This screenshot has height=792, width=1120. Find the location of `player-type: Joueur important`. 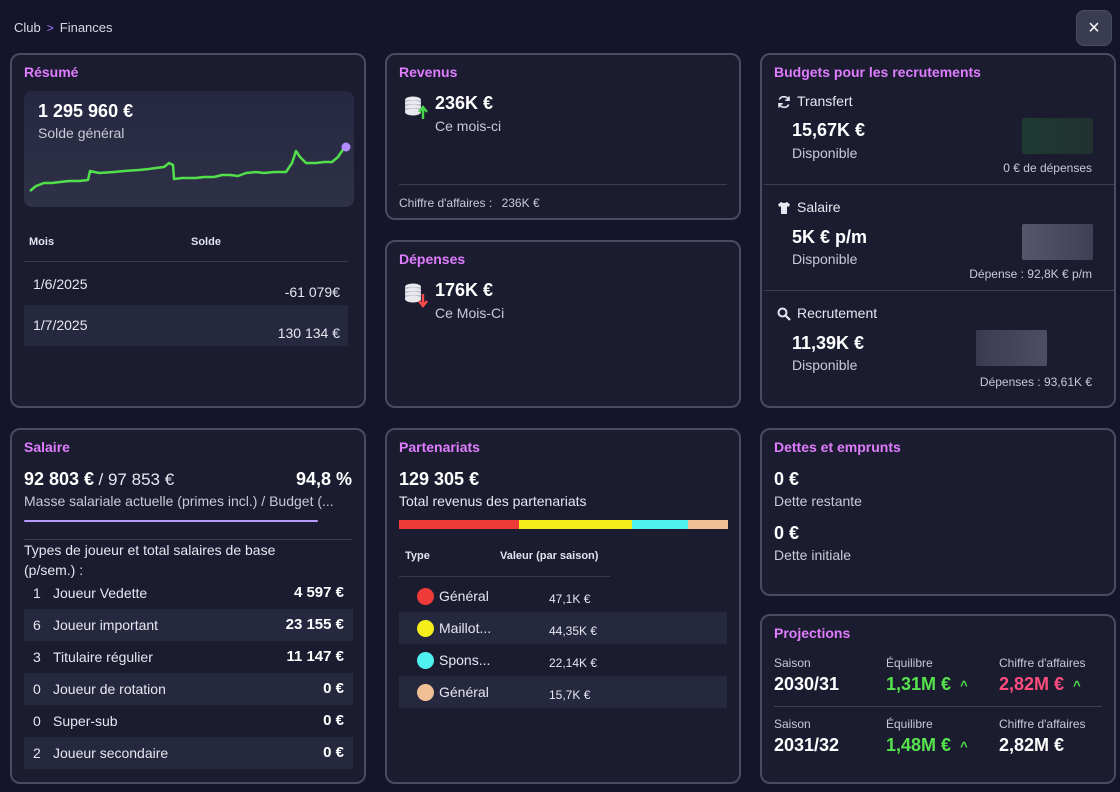

player-type: Joueur important is located at coordinates (106, 625).